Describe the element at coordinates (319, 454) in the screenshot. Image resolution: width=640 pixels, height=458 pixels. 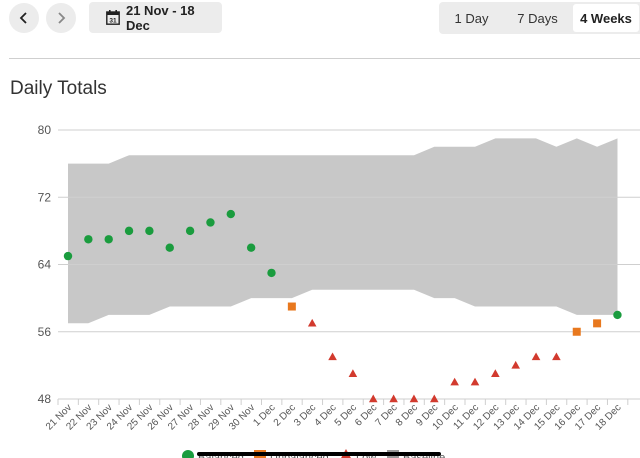
I see `horizontal-scrollbar` at that location.